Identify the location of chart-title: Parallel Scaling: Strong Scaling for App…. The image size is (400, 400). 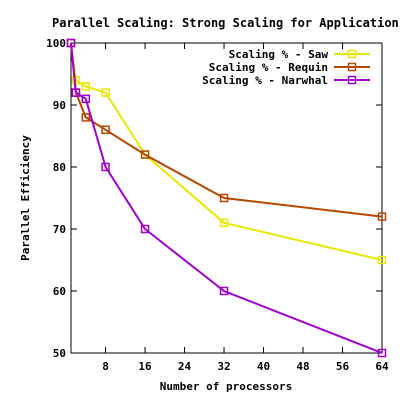
(226, 23).